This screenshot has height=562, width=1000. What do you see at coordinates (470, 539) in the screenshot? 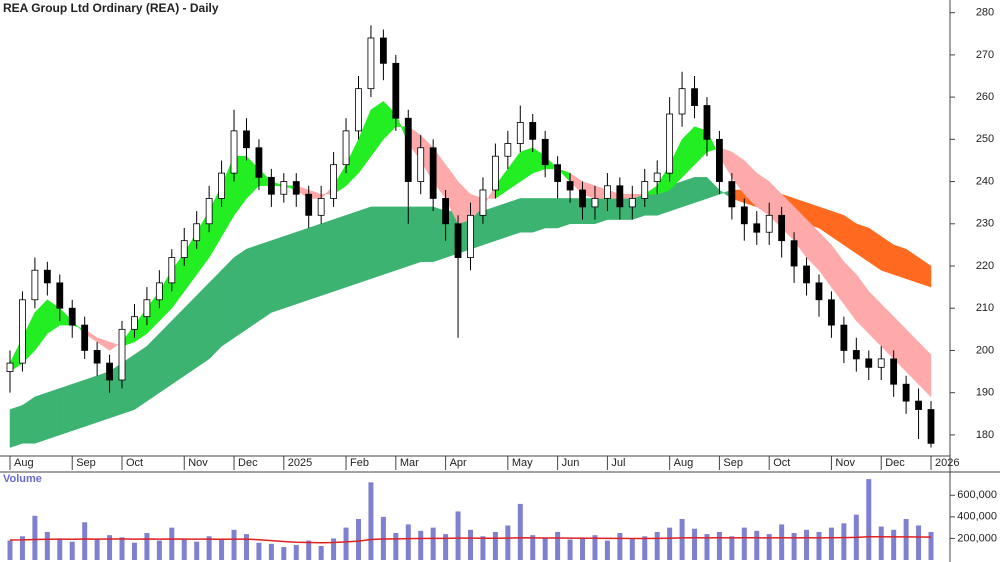
I see `volume-average-line` at bounding box center [470, 539].